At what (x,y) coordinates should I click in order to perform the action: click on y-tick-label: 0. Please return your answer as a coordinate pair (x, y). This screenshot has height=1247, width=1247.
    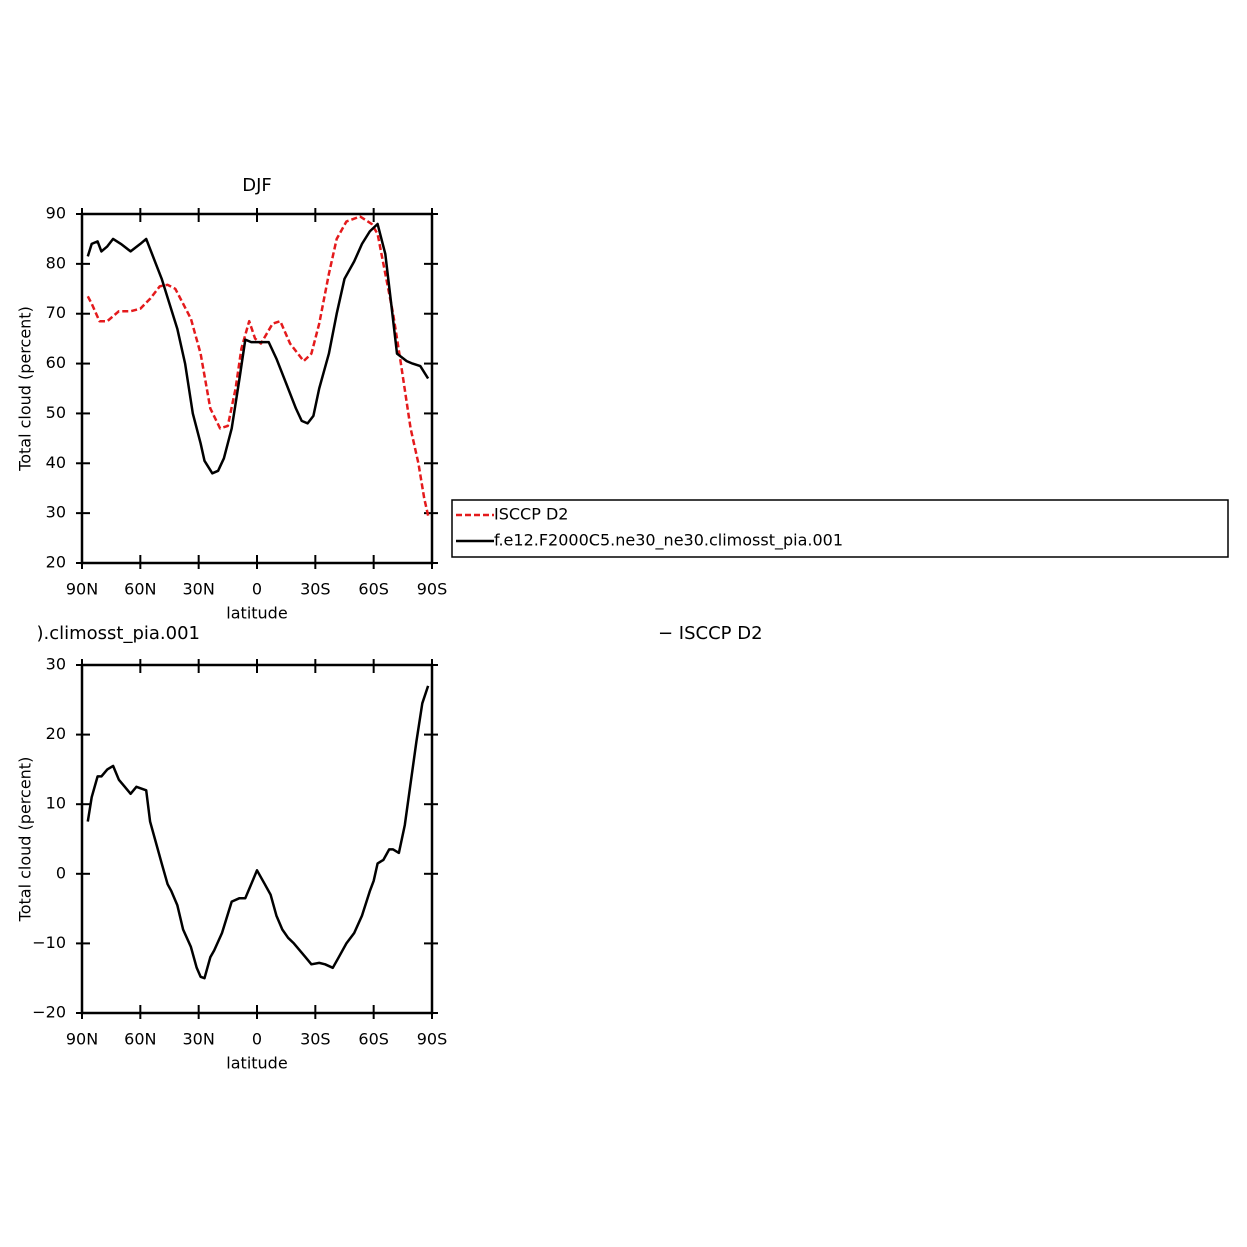
    Looking at the image, I should click on (61, 872).